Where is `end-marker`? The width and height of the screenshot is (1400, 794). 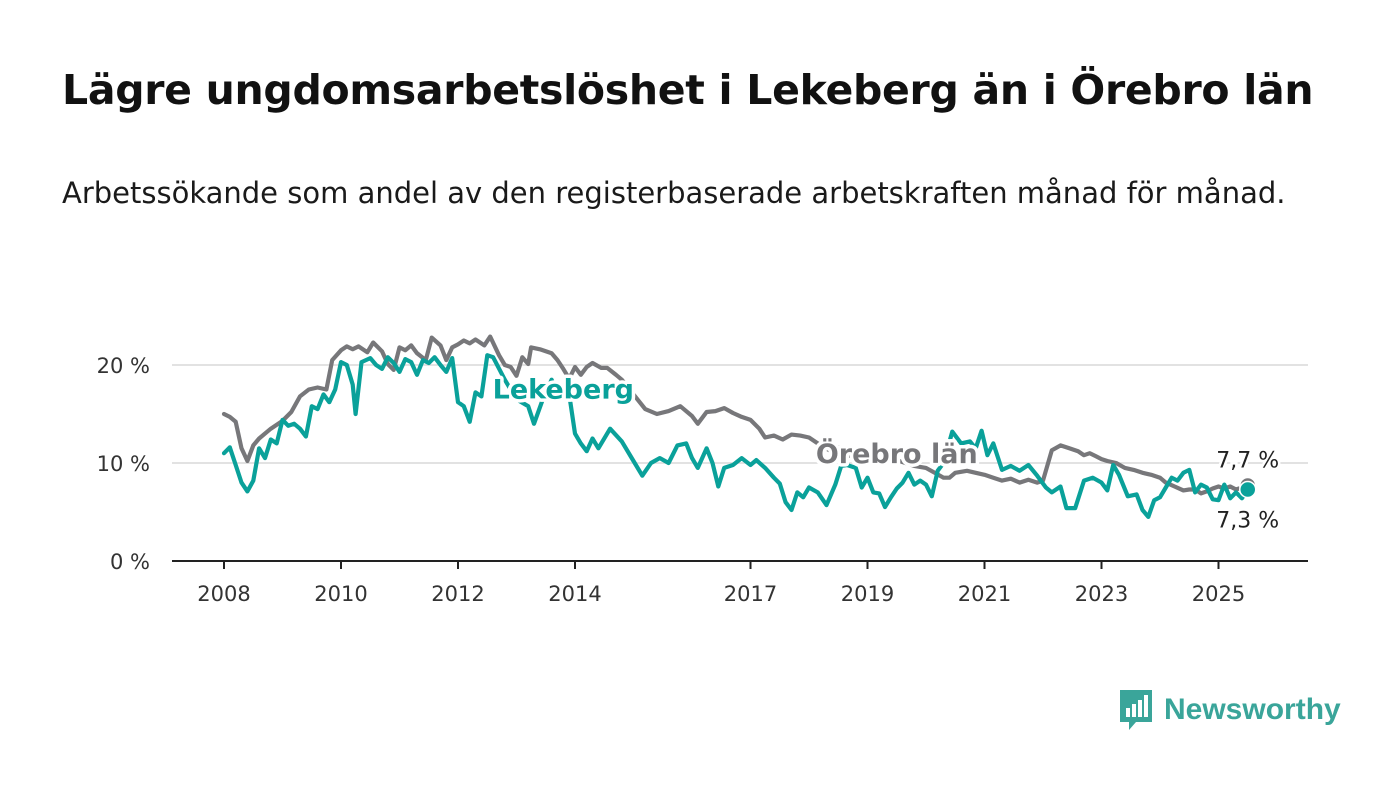 end-marker is located at coordinates (1248, 489).